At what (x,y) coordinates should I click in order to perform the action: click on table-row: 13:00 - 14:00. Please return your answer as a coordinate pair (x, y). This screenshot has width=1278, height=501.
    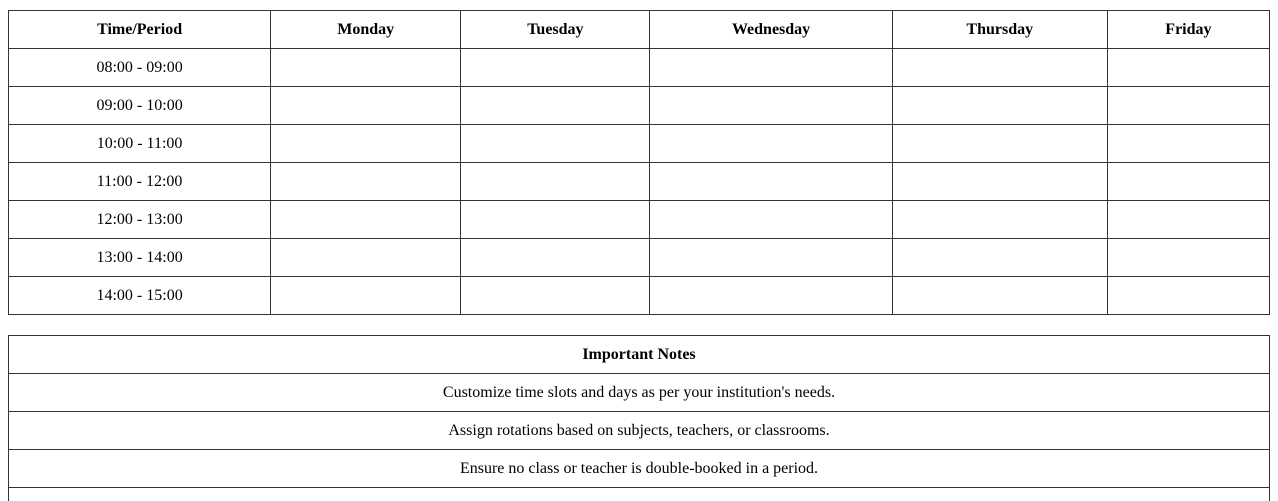
    Looking at the image, I should click on (639, 257).